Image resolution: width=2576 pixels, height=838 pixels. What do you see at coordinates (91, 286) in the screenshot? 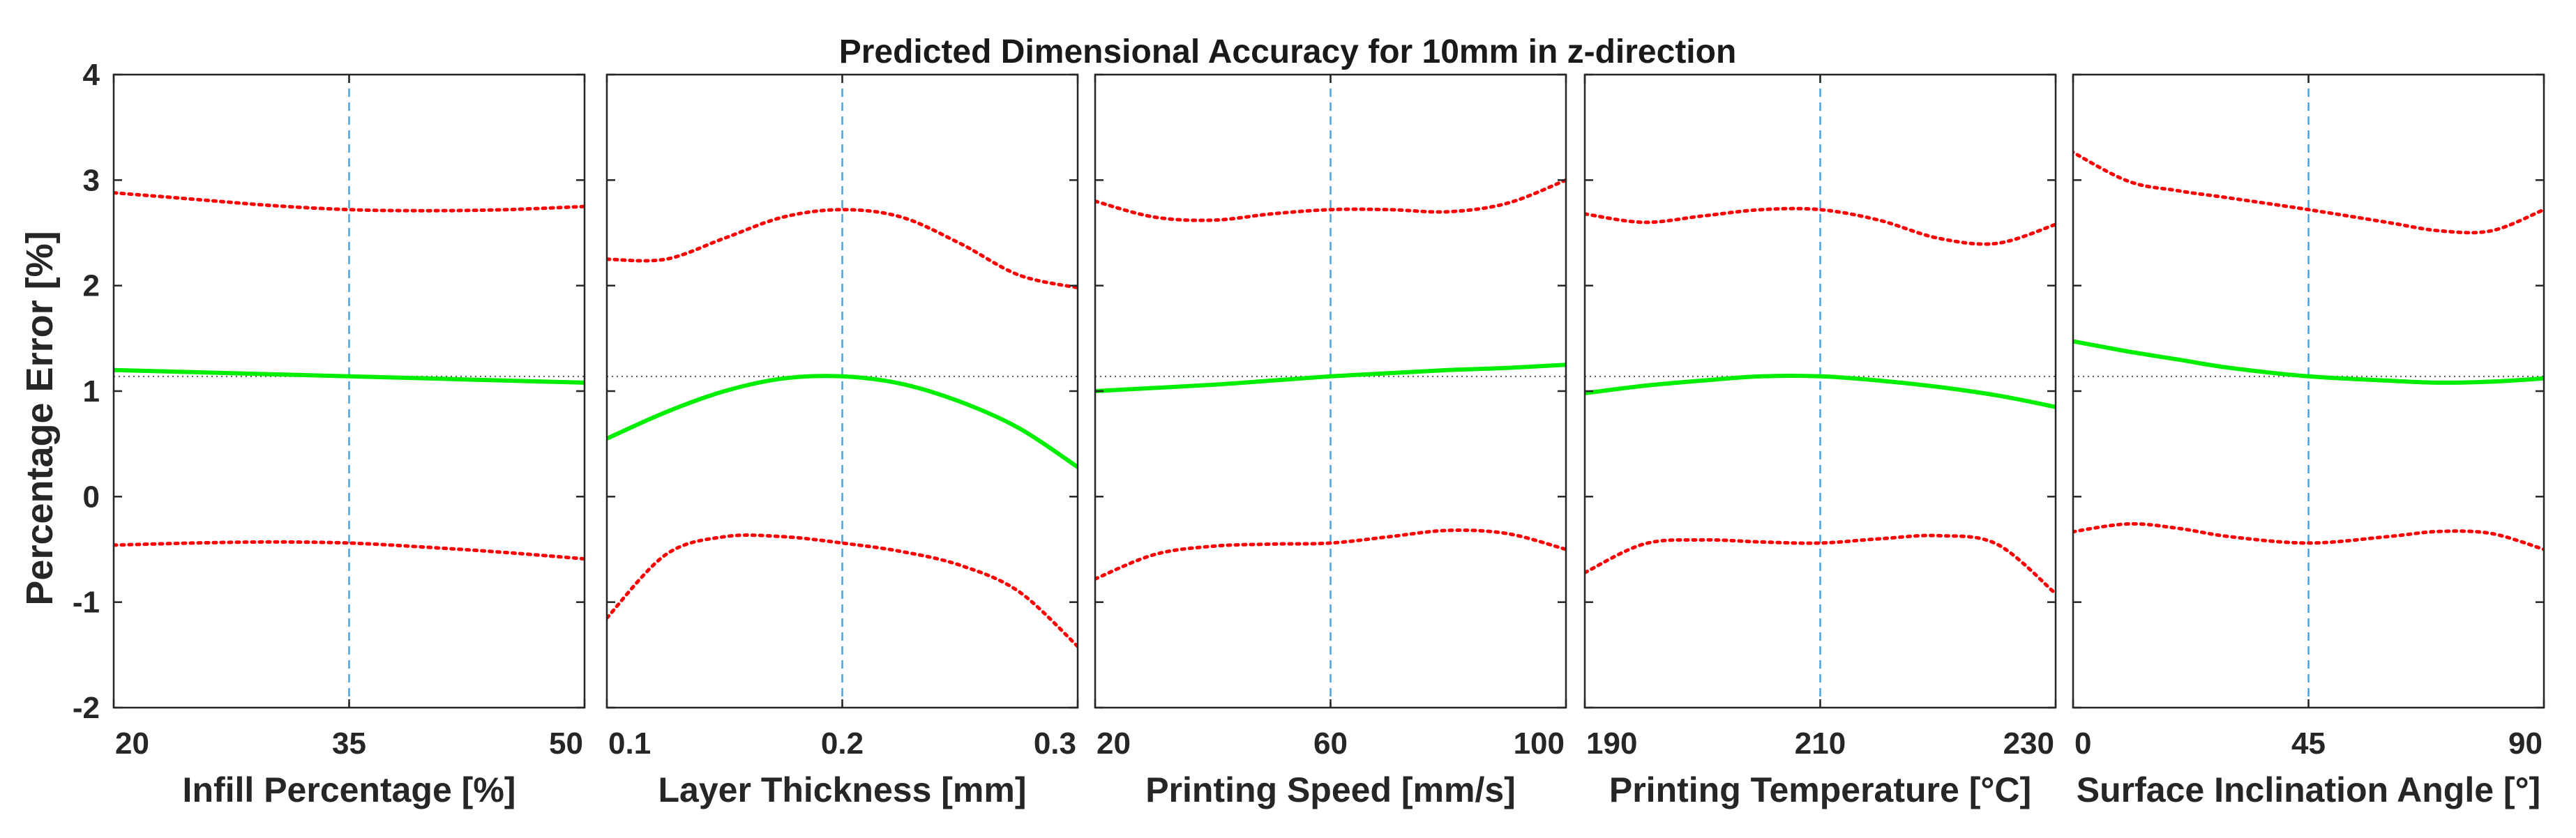
I see `y-tick-label: 2` at bounding box center [91, 286].